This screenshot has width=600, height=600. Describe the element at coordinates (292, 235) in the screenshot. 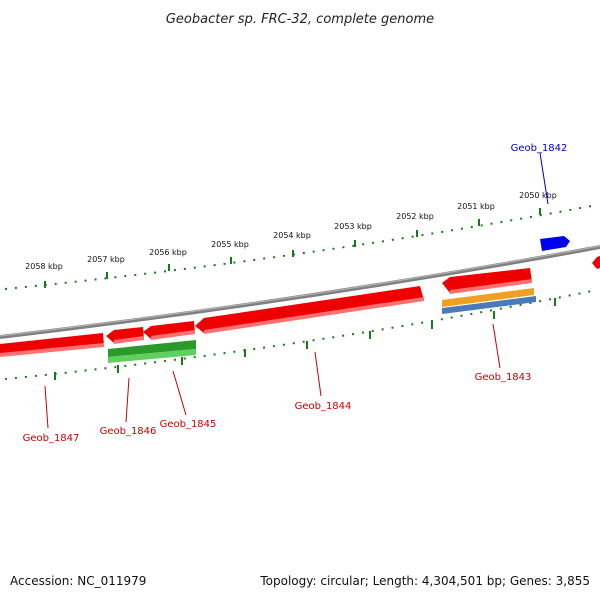

I see `tick-label-2054: 2054 kbp` at that location.